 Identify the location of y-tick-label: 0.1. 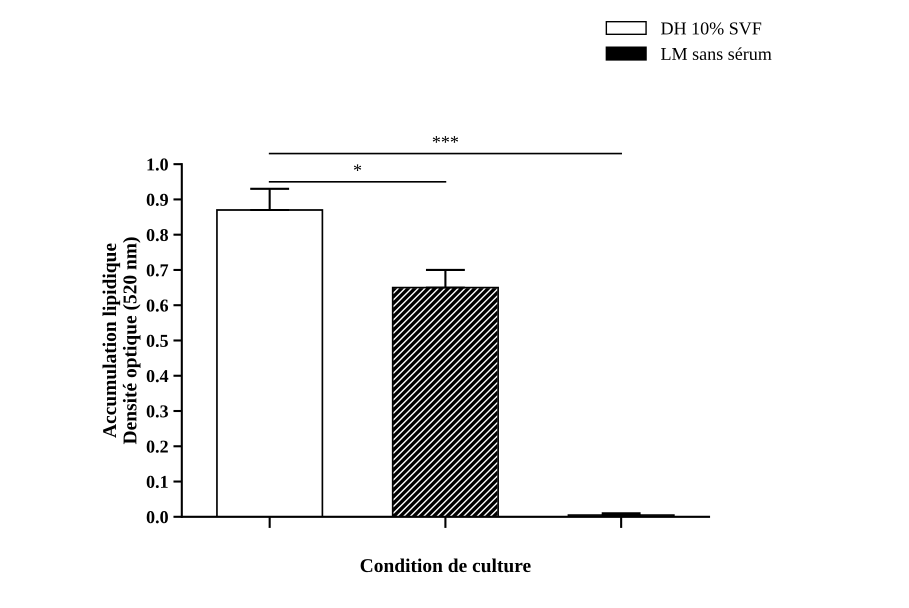
(157, 482).